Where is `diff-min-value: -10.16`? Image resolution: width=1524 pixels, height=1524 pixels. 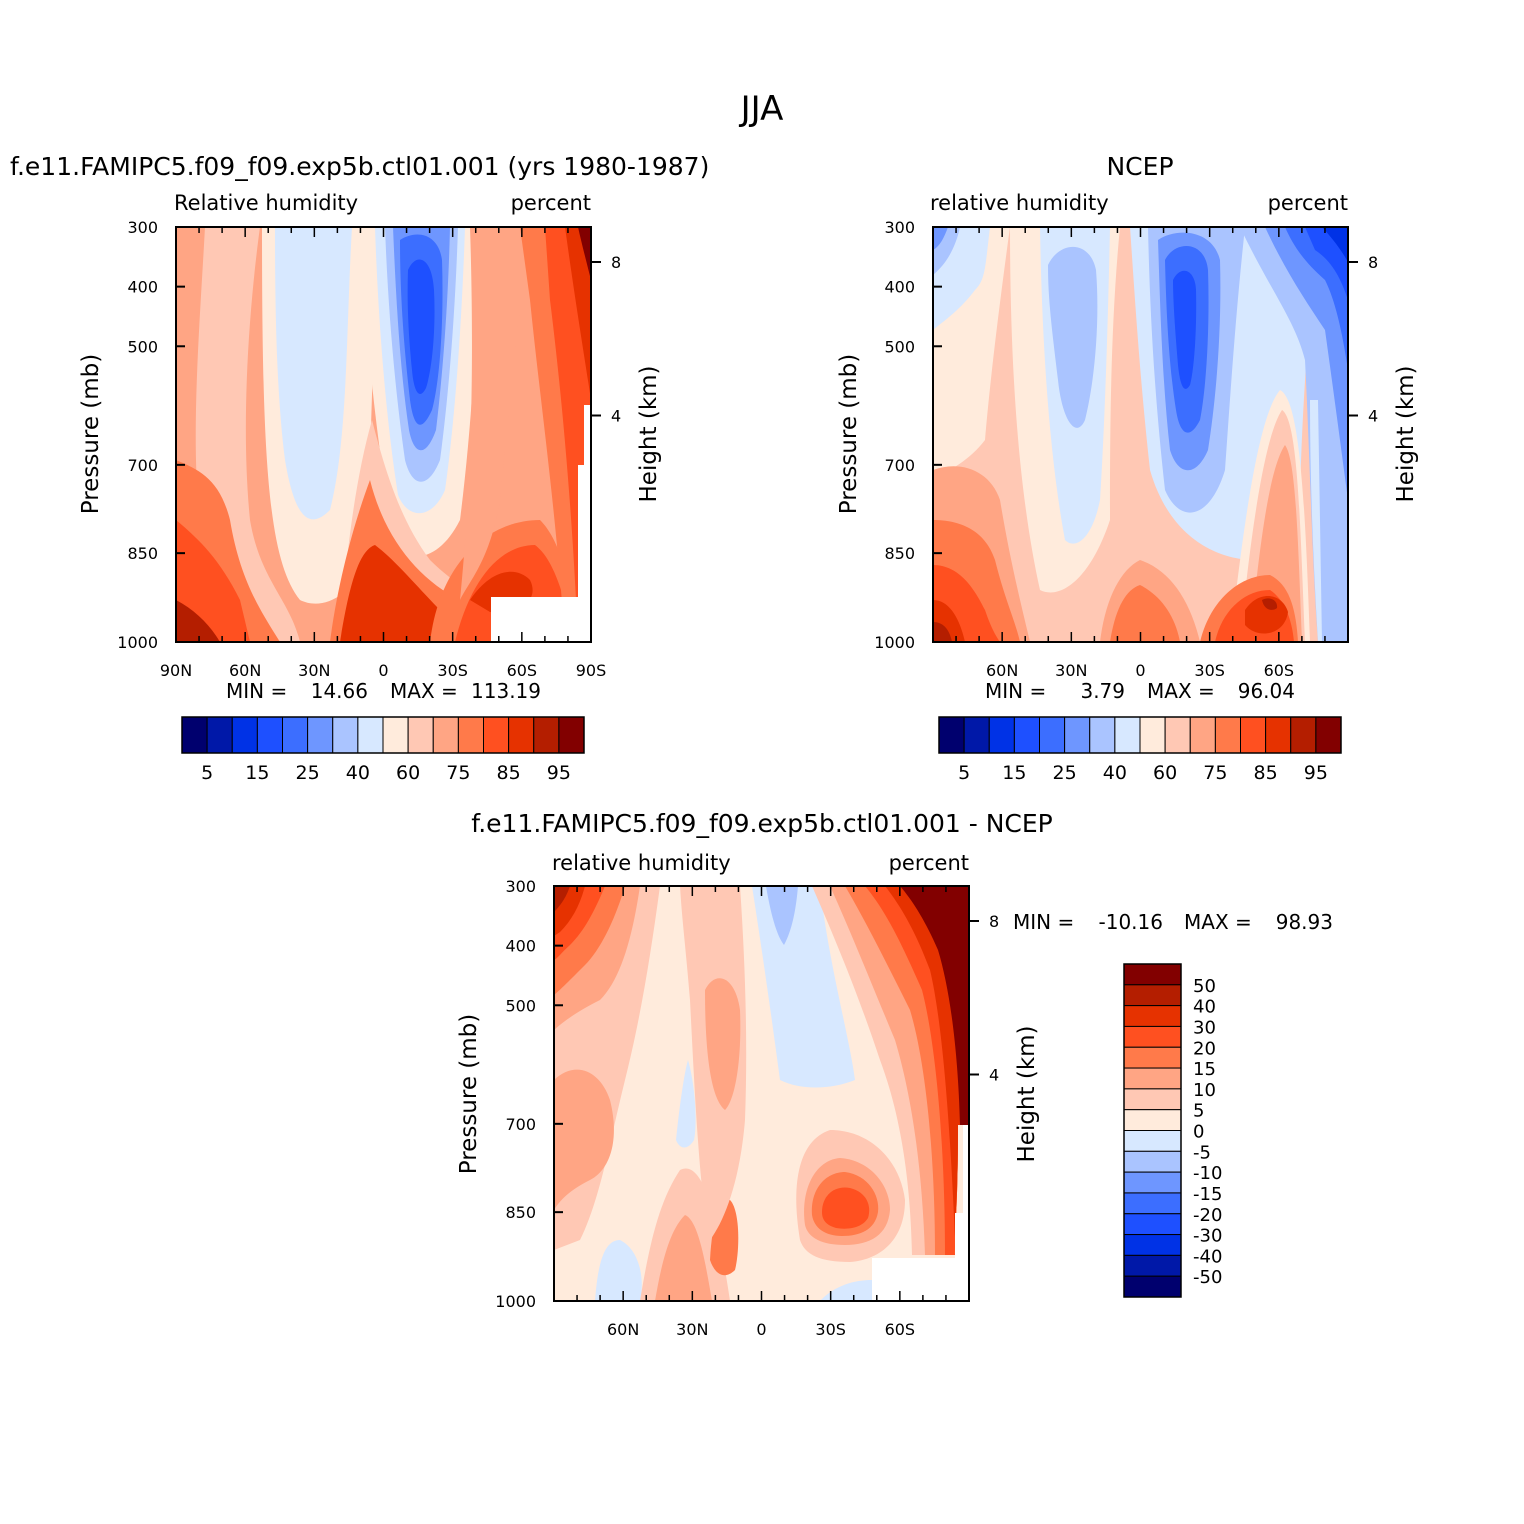
diff-min-value: -10.16 is located at coordinates (1131, 922).